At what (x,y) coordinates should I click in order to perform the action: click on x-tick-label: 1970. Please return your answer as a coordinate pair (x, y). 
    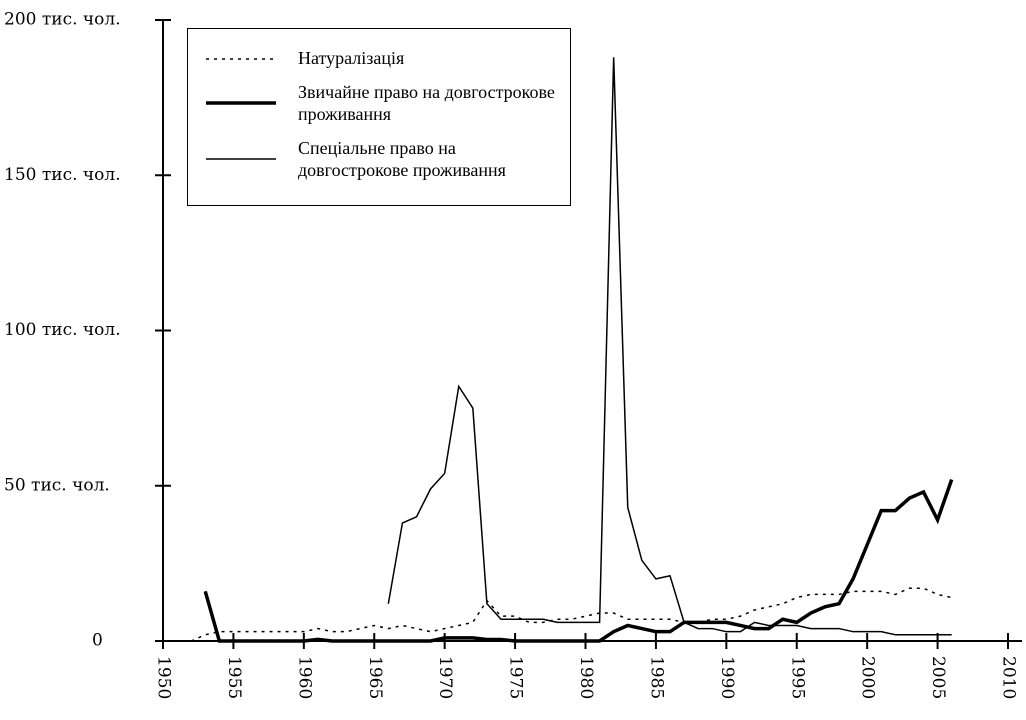
    Looking at the image, I should click on (445, 677).